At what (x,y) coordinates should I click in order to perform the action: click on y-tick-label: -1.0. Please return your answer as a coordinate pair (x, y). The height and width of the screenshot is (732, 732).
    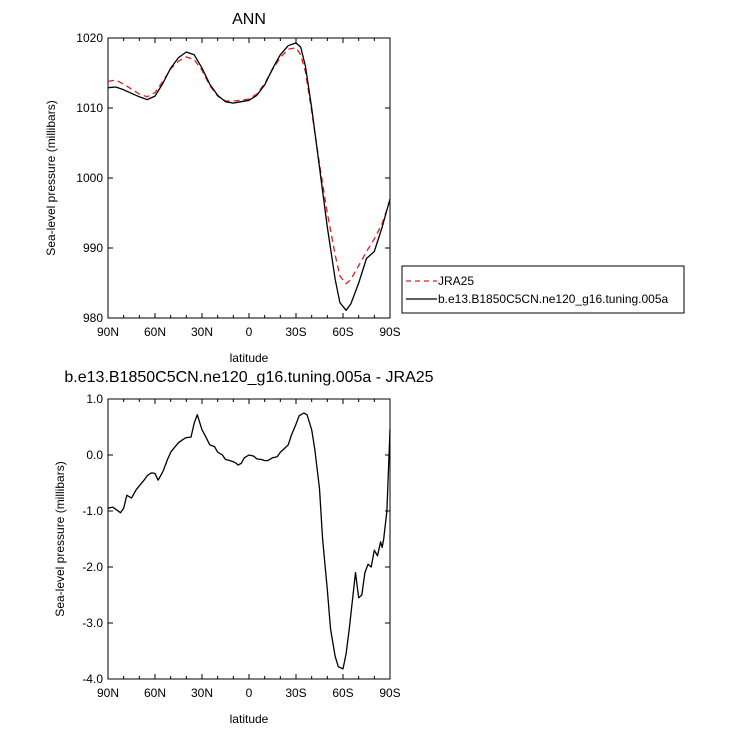
    Looking at the image, I should click on (92, 511).